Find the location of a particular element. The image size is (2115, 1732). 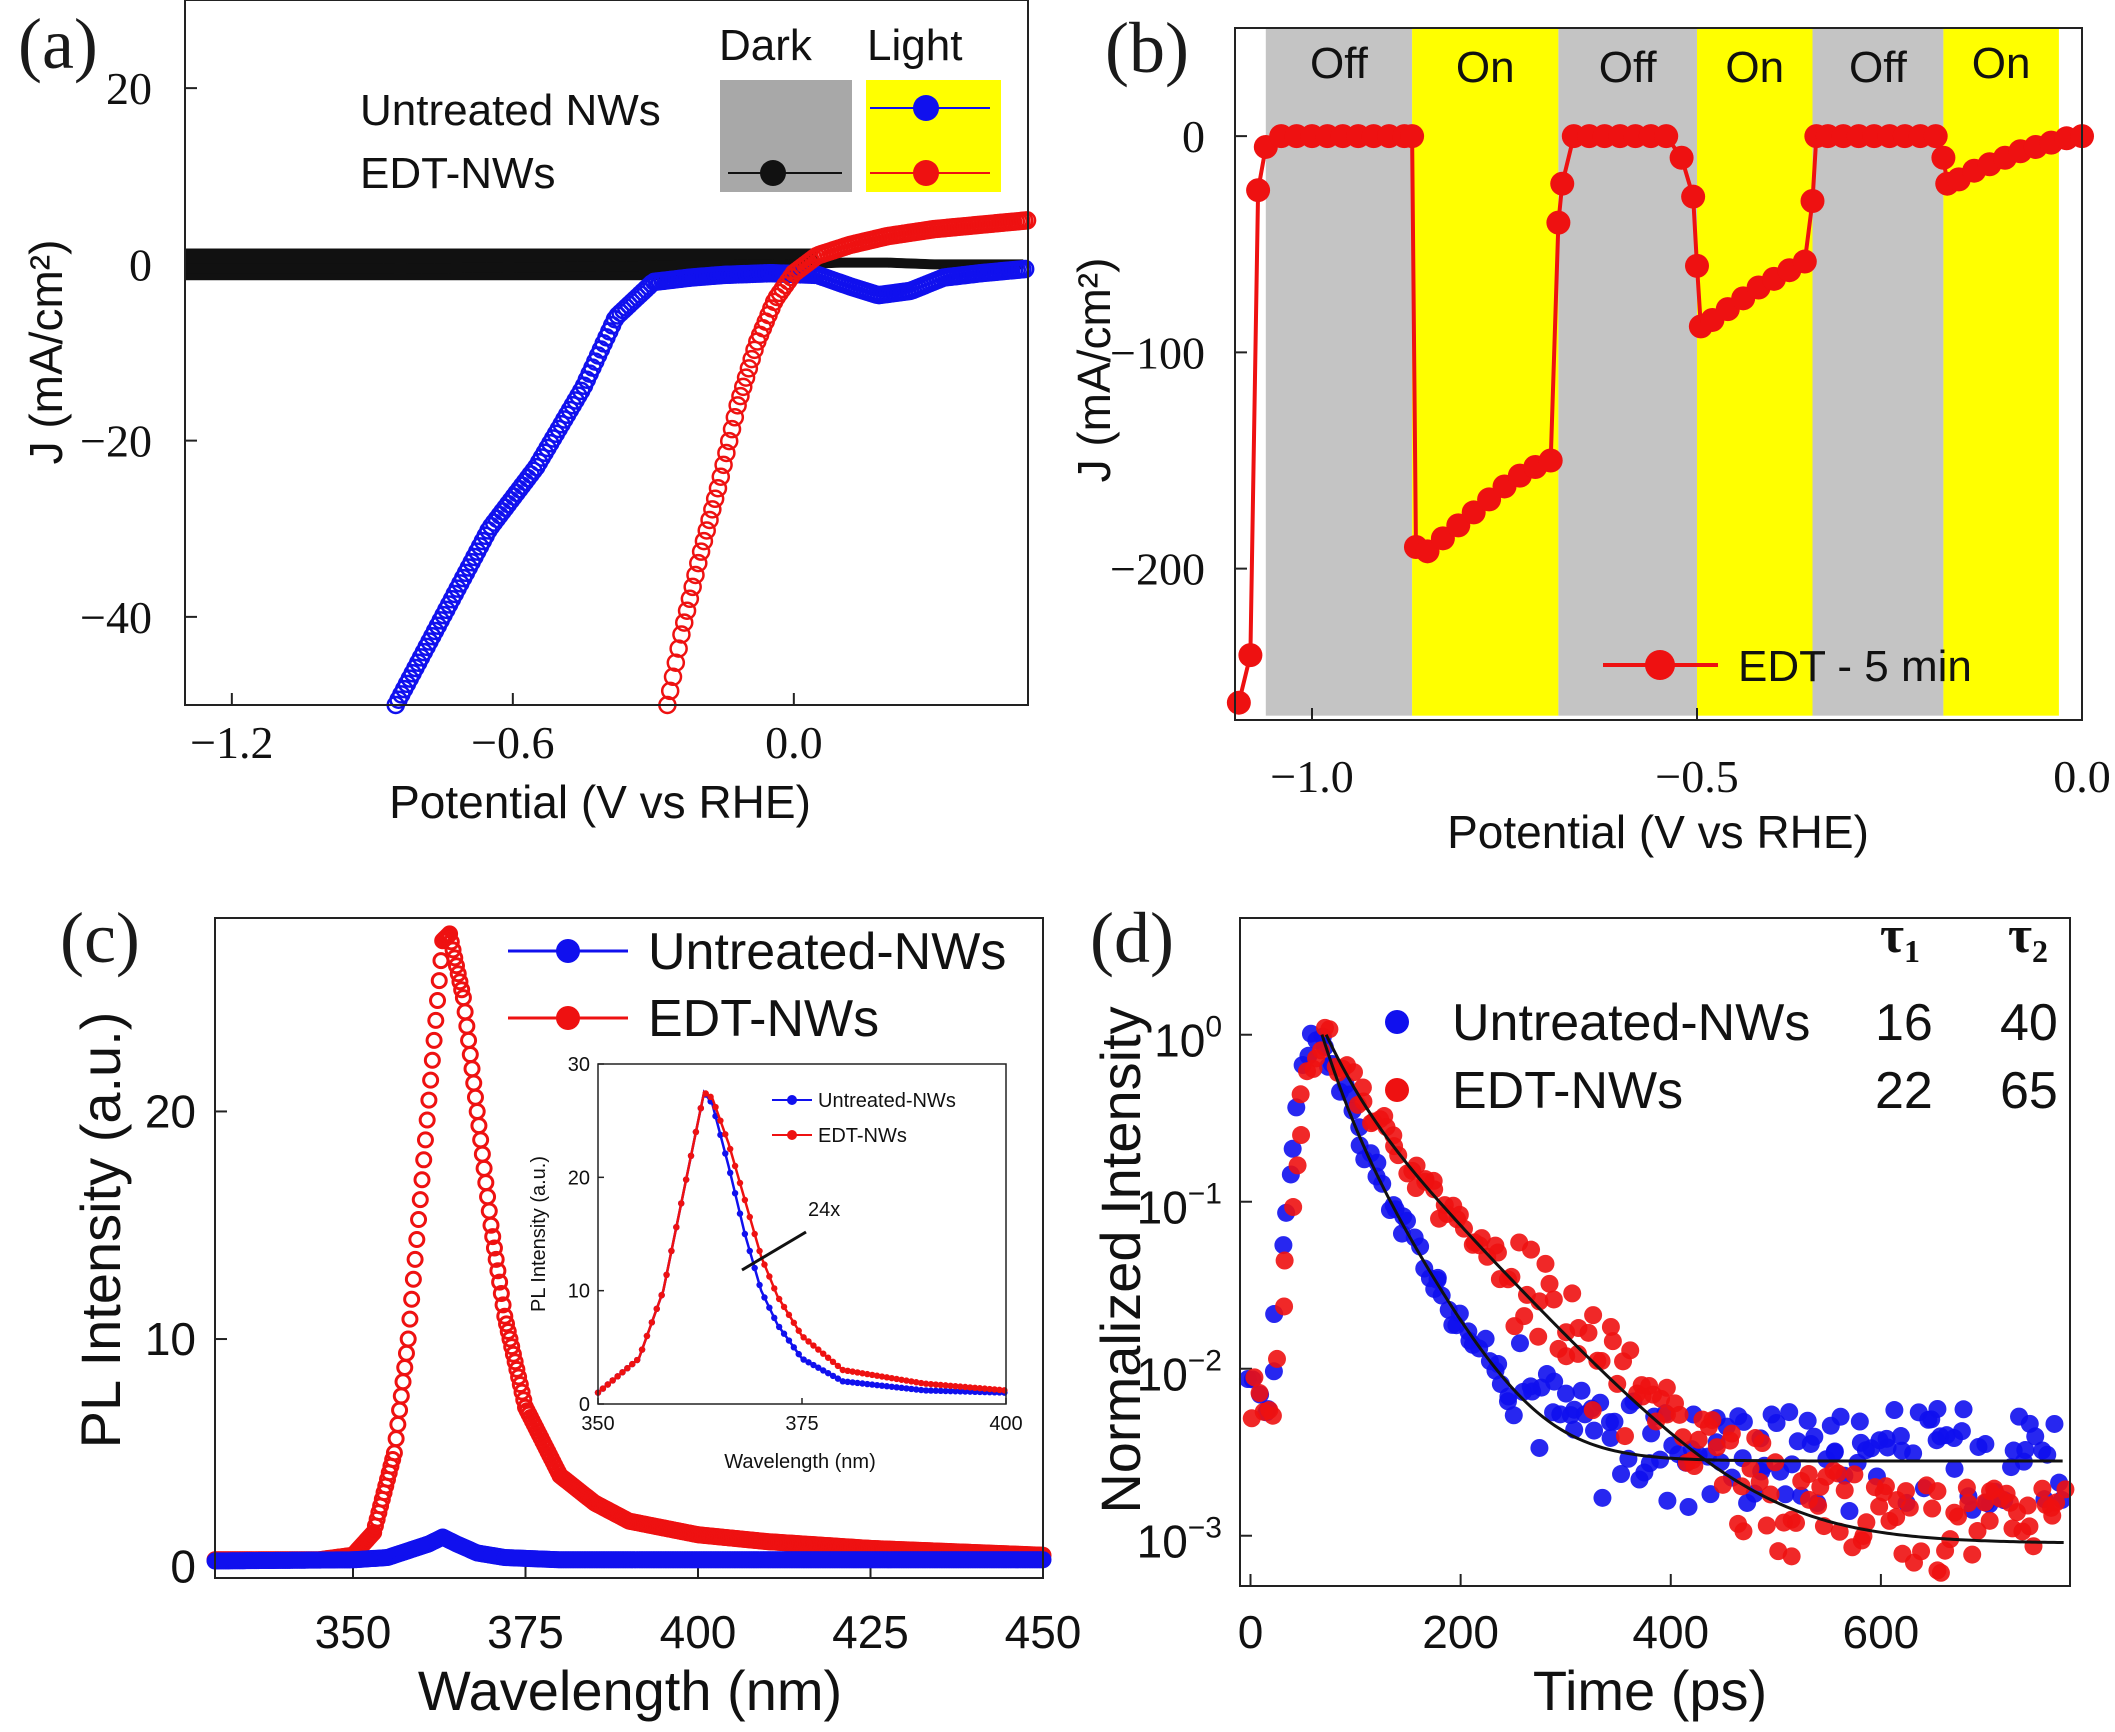

panel-a-x-axis-label: Potential (V vs RHE) is located at coordinates (600, 802).